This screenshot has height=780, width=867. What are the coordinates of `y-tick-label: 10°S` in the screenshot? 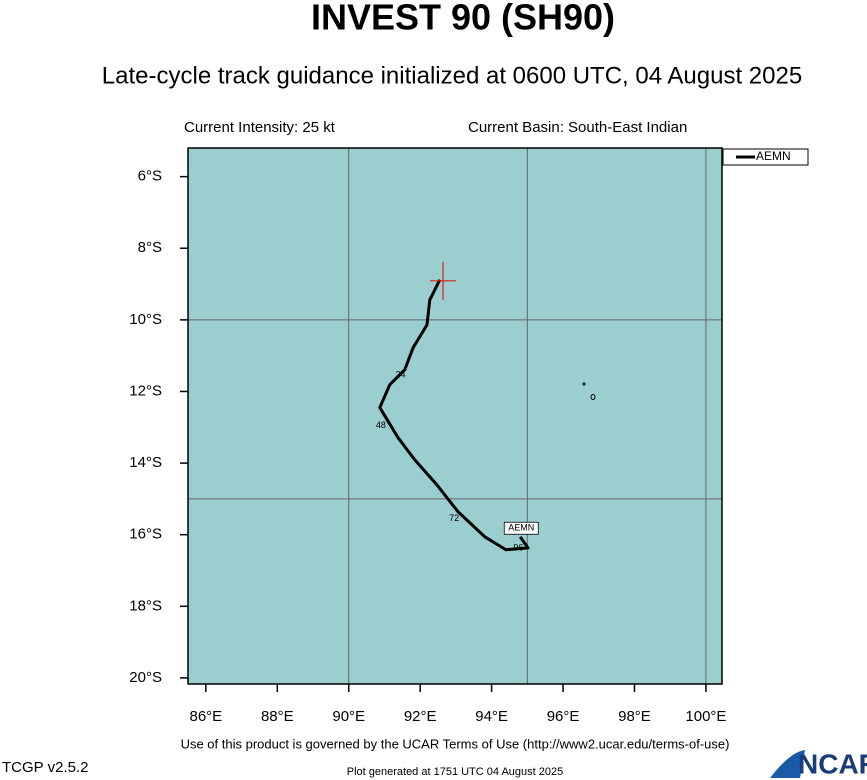 It's located at (145, 319).